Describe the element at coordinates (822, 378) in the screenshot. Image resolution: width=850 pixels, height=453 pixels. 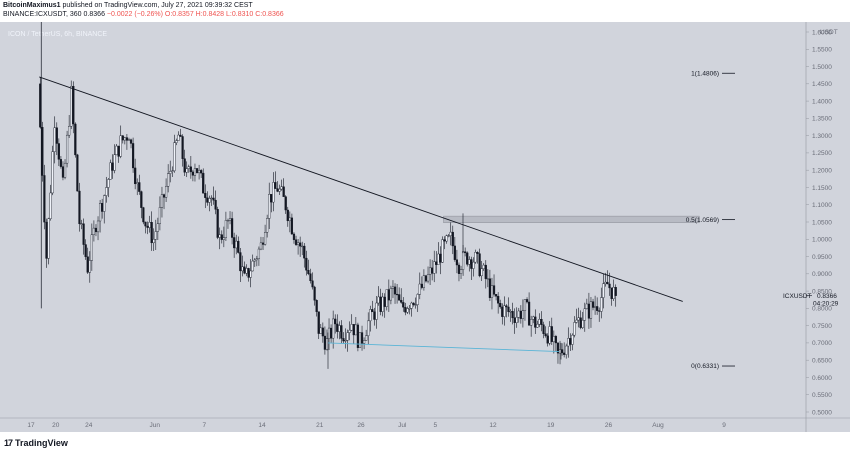
I see `y-tick-label: 0.6000` at that location.